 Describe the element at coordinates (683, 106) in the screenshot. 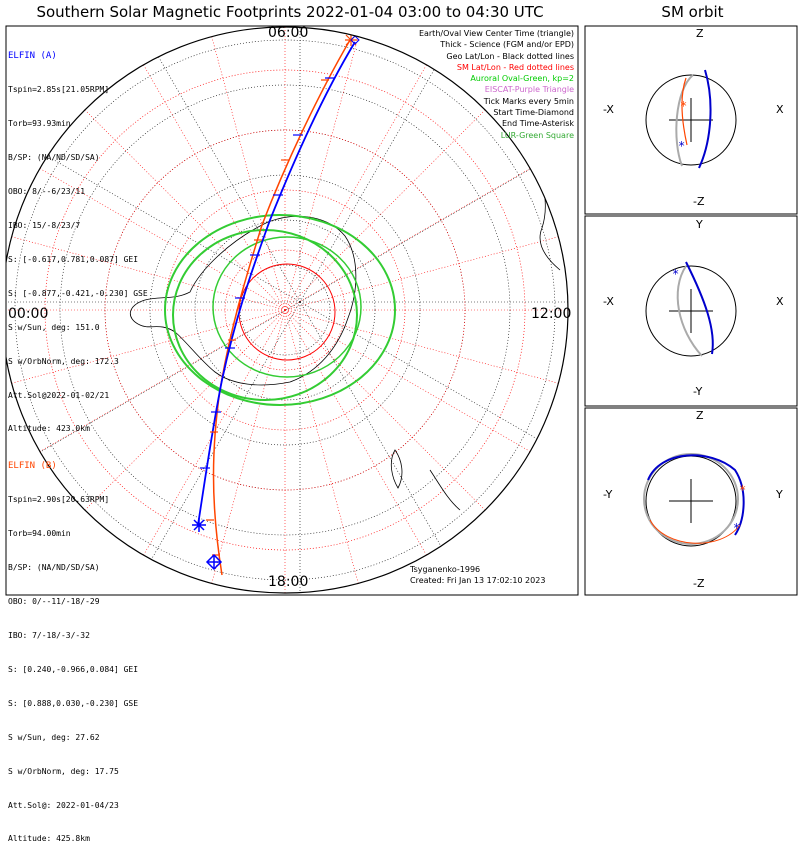

I see `sm-panel-1-asterisk-b: *` at that location.